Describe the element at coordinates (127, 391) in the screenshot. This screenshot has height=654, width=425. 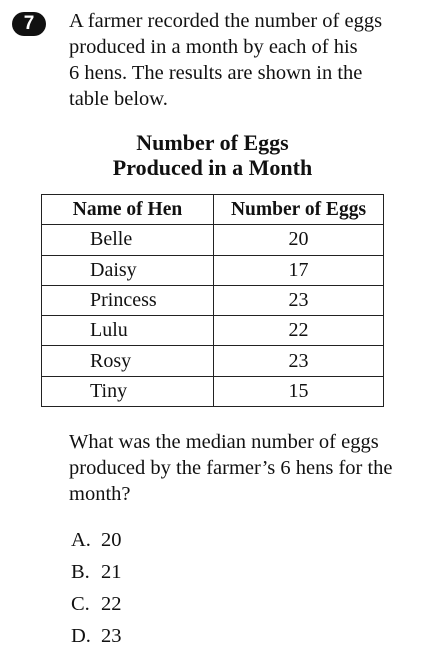
I see `hen-name-cell: Tiny` at that location.